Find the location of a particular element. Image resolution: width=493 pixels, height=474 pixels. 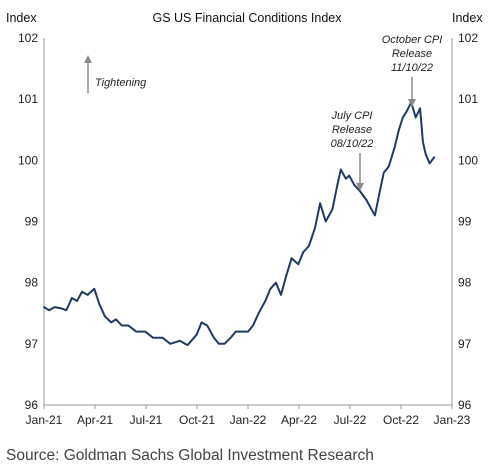

october-cpi-line-3: 11/10/22 is located at coordinates (412, 68).